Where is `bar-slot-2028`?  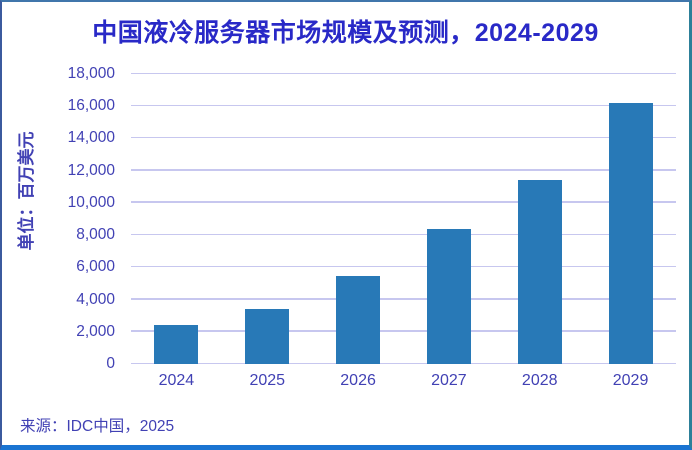
bar-slot-2028 is located at coordinates (539, 219).